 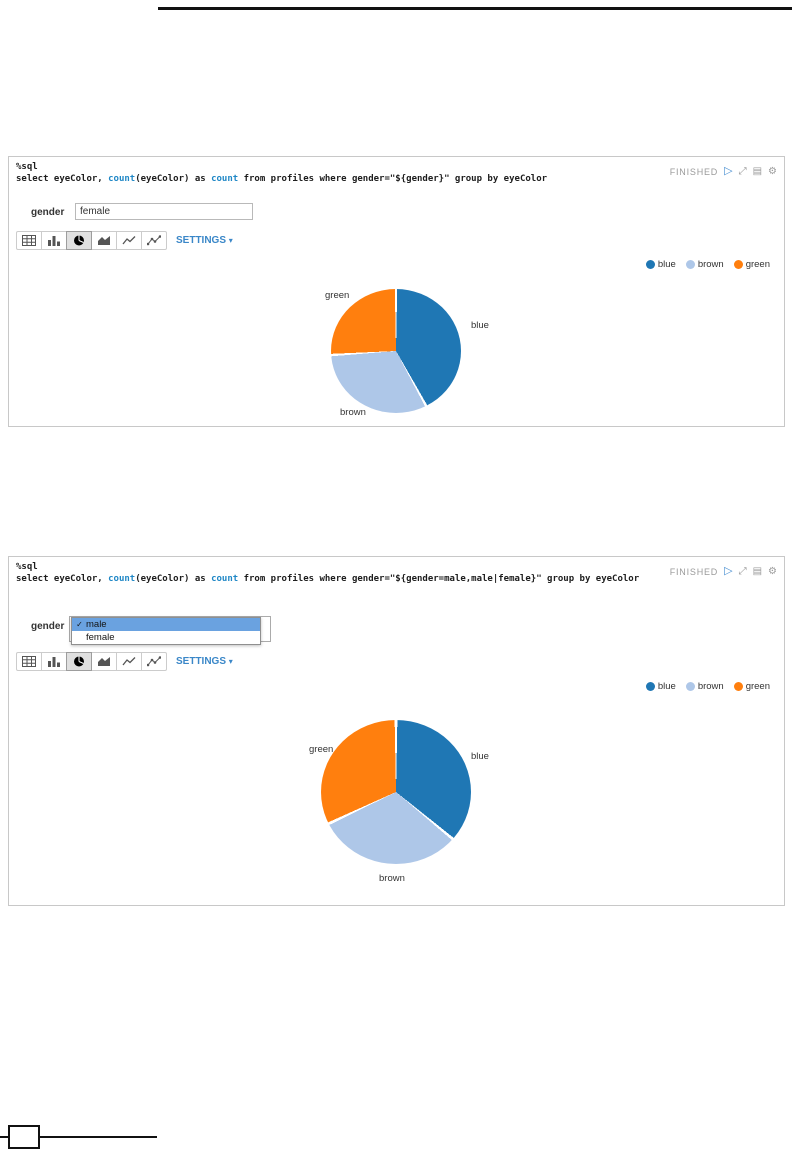 I want to click on dropdown-option-female: female, so click(x=166, y=637).